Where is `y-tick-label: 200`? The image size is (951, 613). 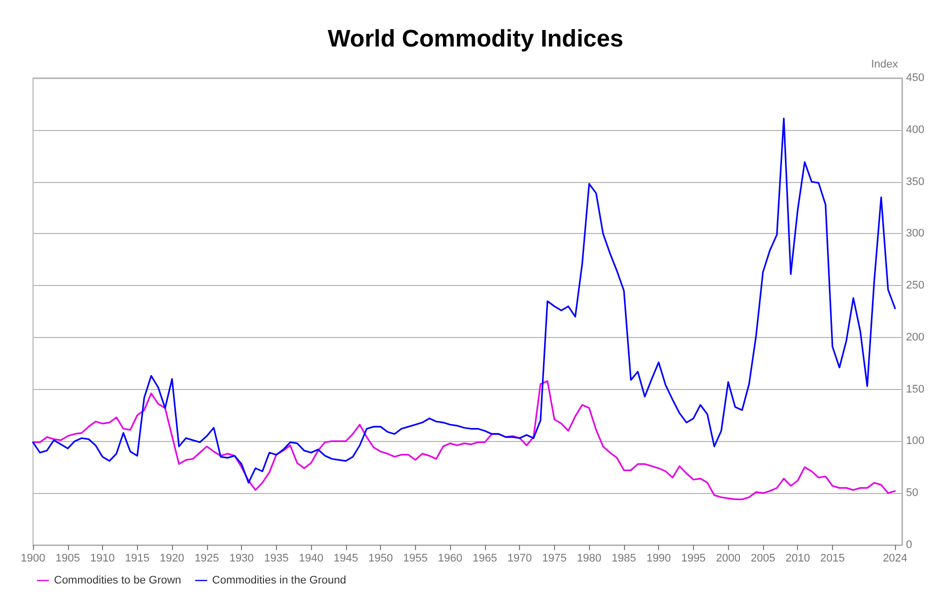 y-tick-label: 200 is located at coordinates (915, 337).